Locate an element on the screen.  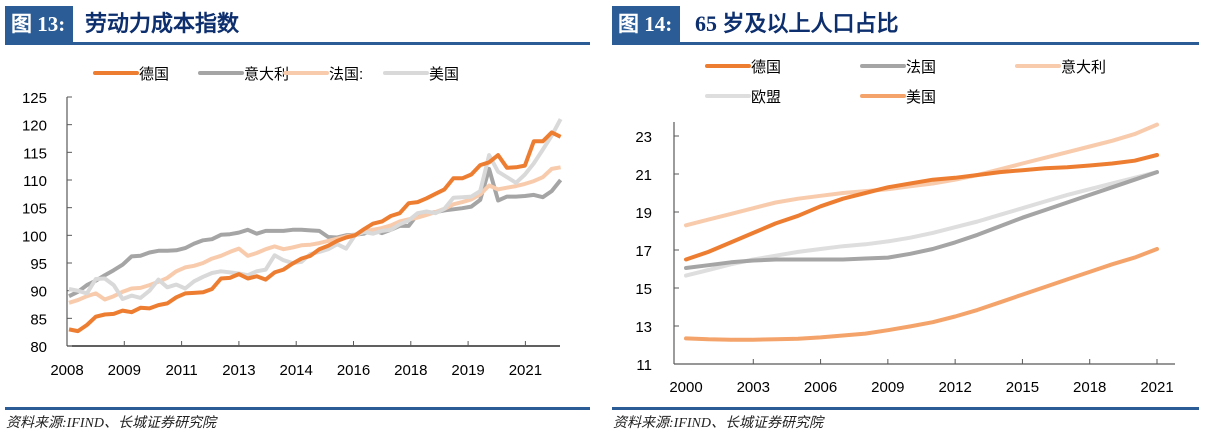
figure-14-title-bar: 图 14: 65 岁及以上人口占比 is located at coordinates (905, 25).